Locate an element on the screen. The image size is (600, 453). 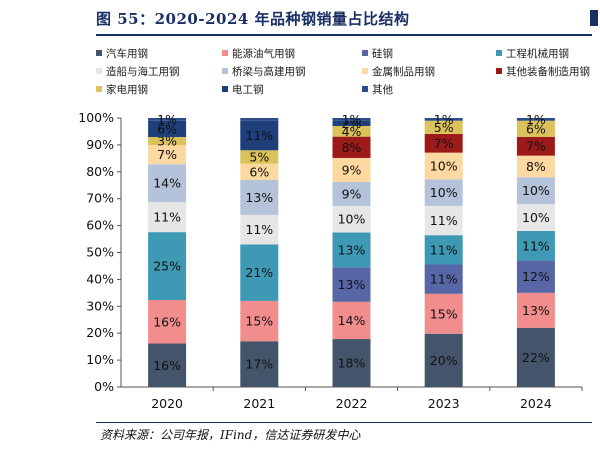
figure-header: 图 55：2020-2024 年品种钢销量占比结构 is located at coordinates (300, 20).